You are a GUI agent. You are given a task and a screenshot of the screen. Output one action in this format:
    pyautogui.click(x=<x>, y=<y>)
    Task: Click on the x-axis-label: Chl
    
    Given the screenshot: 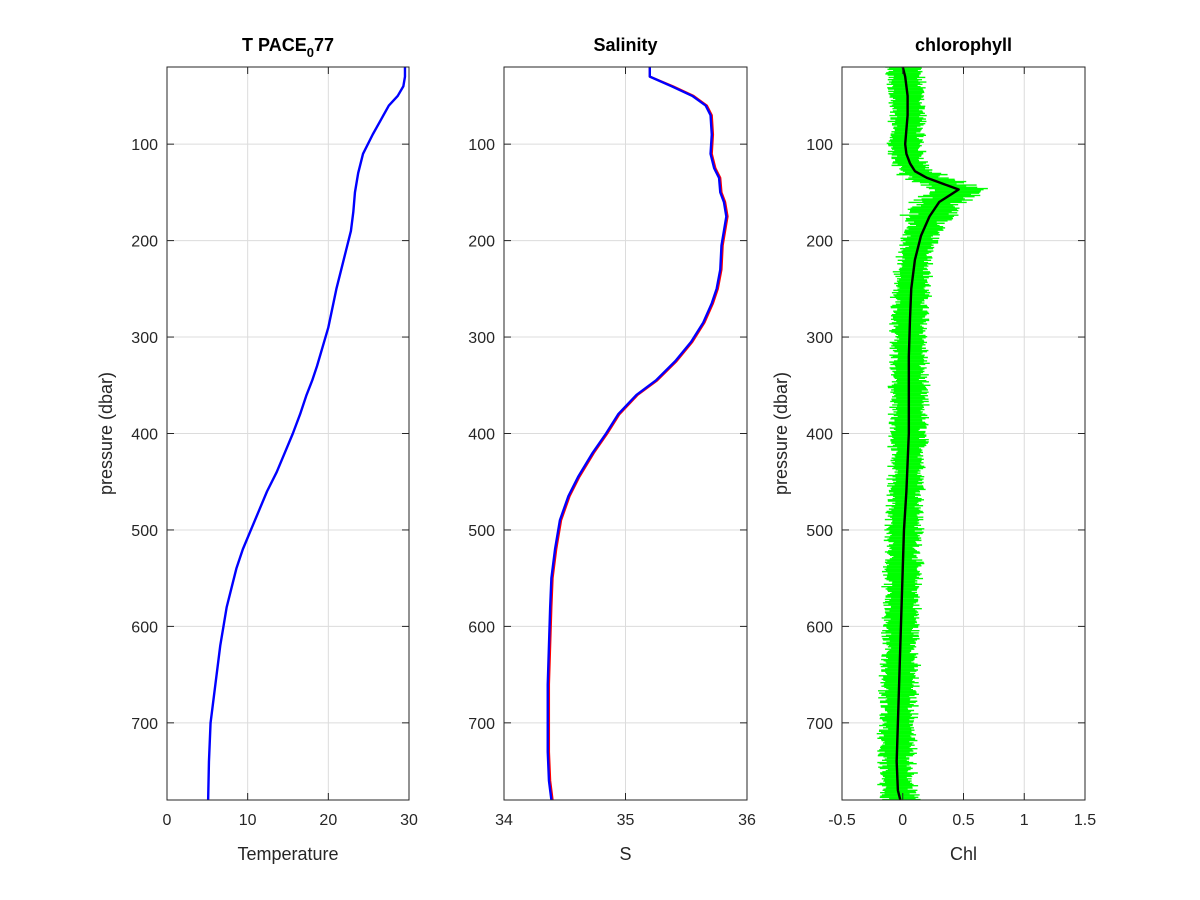 What is the action you would take?
    pyautogui.click(x=963, y=854)
    